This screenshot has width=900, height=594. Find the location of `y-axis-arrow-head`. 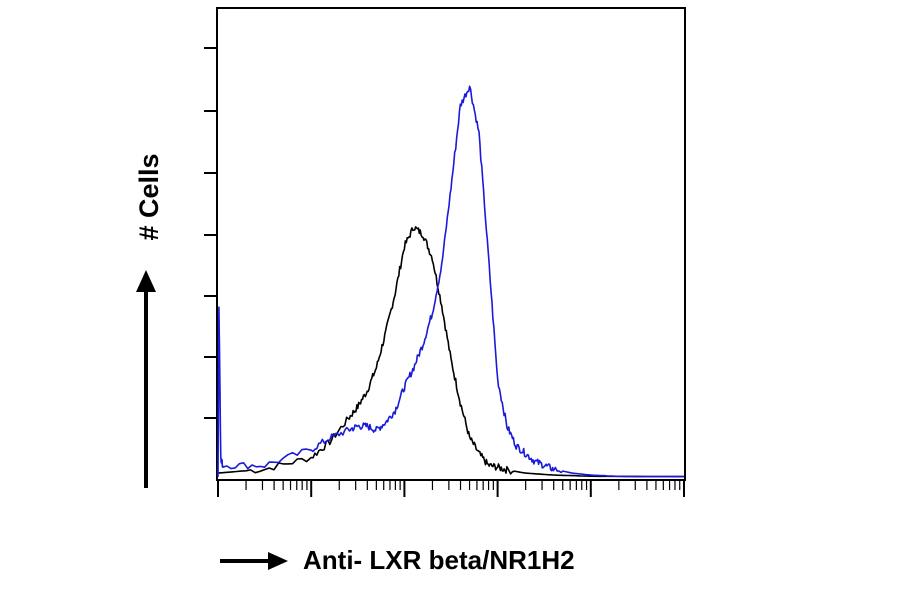

y-axis-arrow-head is located at coordinates (146, 281).